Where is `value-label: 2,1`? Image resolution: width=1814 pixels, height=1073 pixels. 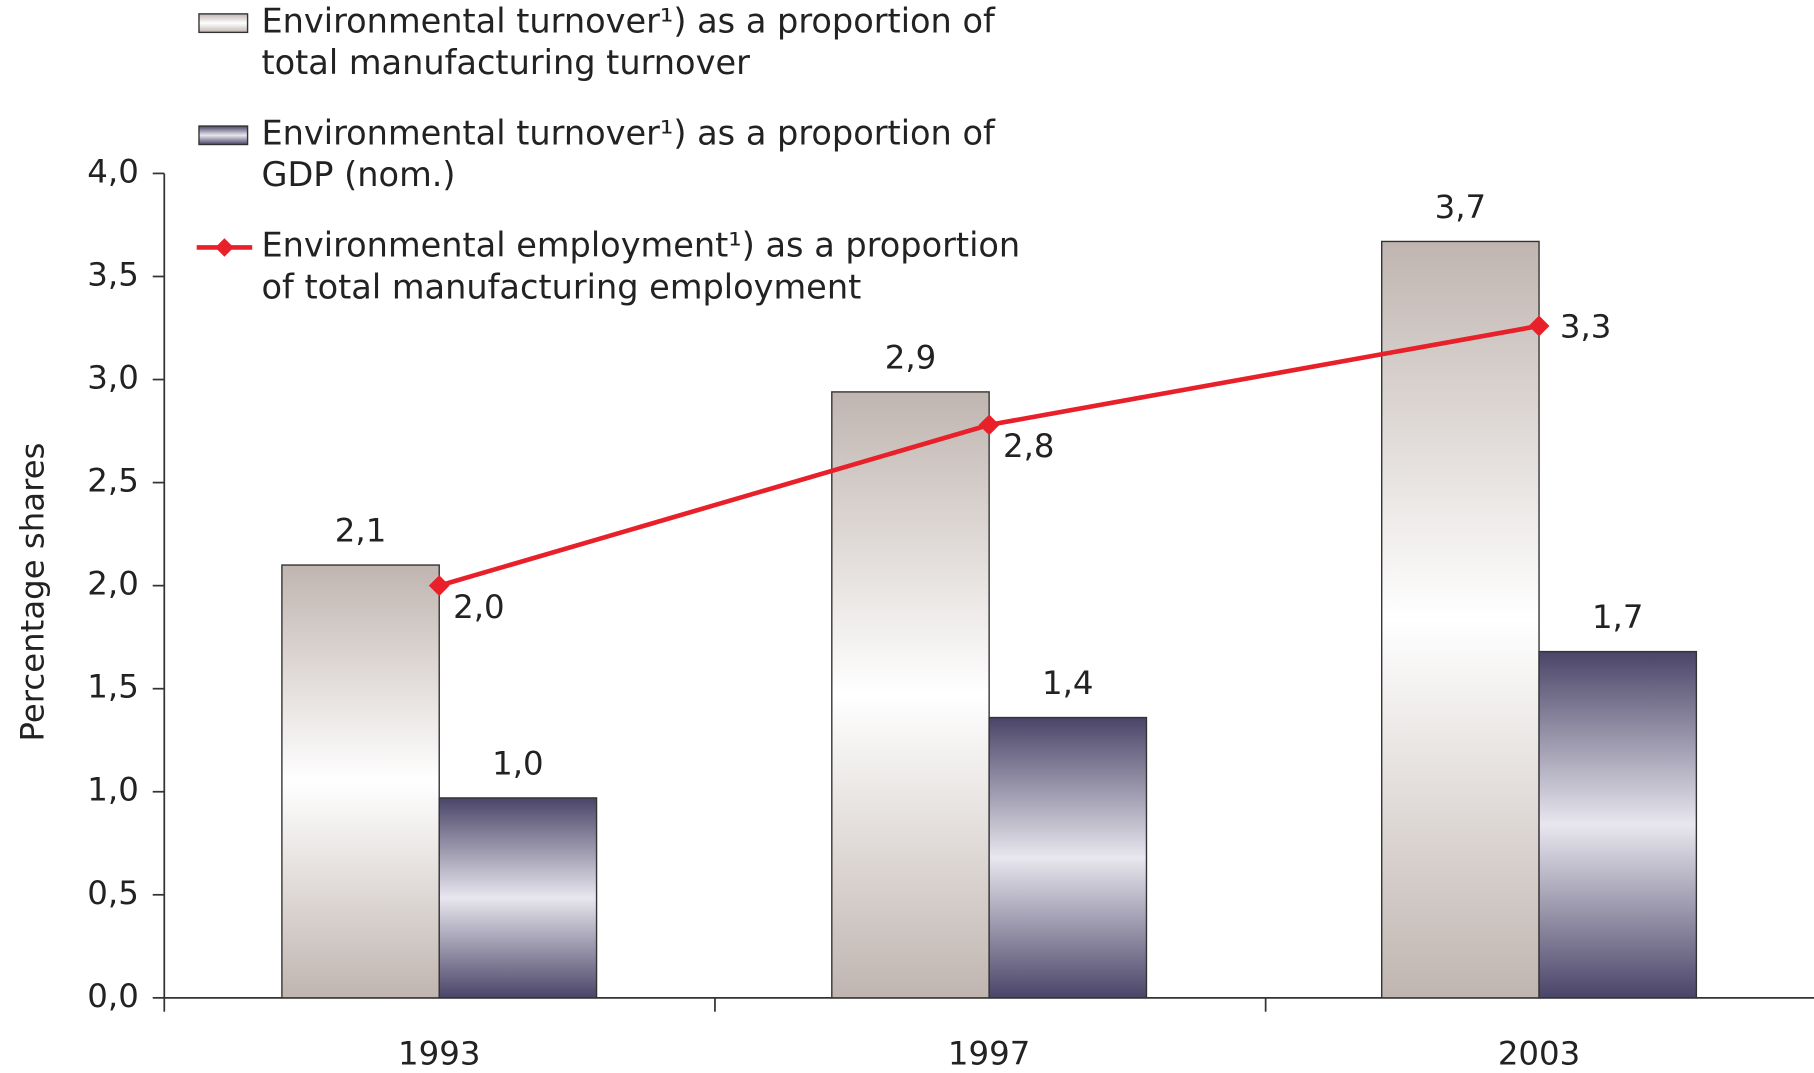 value-label: 2,1 is located at coordinates (361, 531).